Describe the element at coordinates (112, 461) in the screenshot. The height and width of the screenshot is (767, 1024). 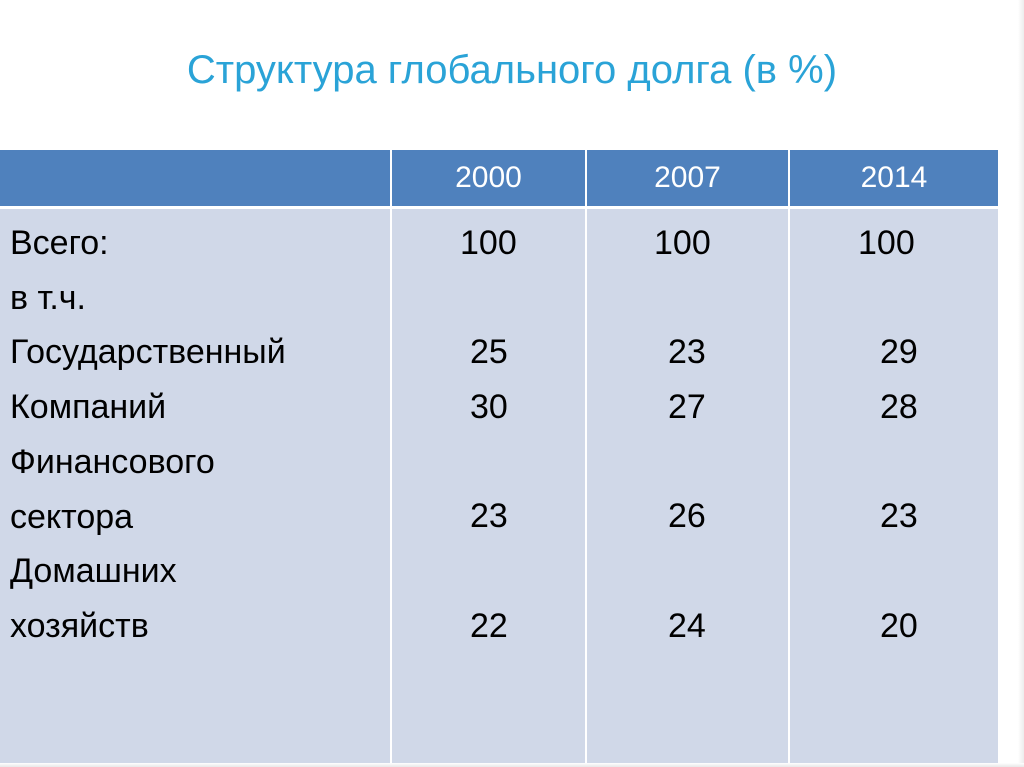
I see `label-financial: Финансового` at that location.